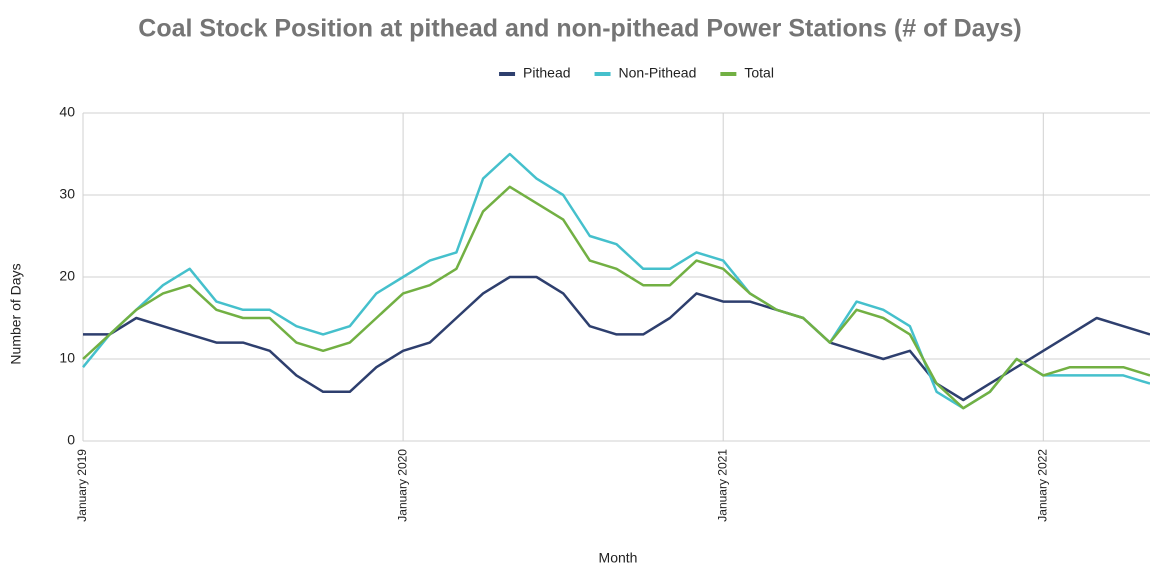 Image resolution: width=1150 pixels, height=568 pixels. Describe the element at coordinates (722, 485) in the screenshot. I see `x-tick-label: January 2021` at that location.